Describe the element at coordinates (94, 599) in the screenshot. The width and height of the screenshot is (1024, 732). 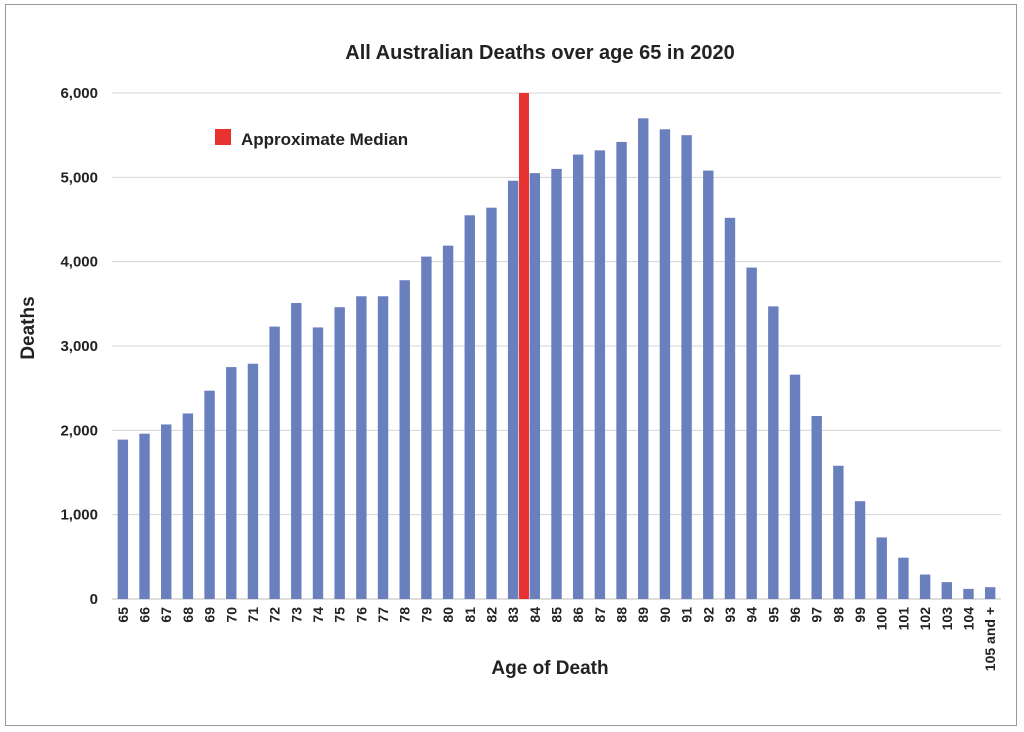
I see `y-tick-label: 0` at that location.